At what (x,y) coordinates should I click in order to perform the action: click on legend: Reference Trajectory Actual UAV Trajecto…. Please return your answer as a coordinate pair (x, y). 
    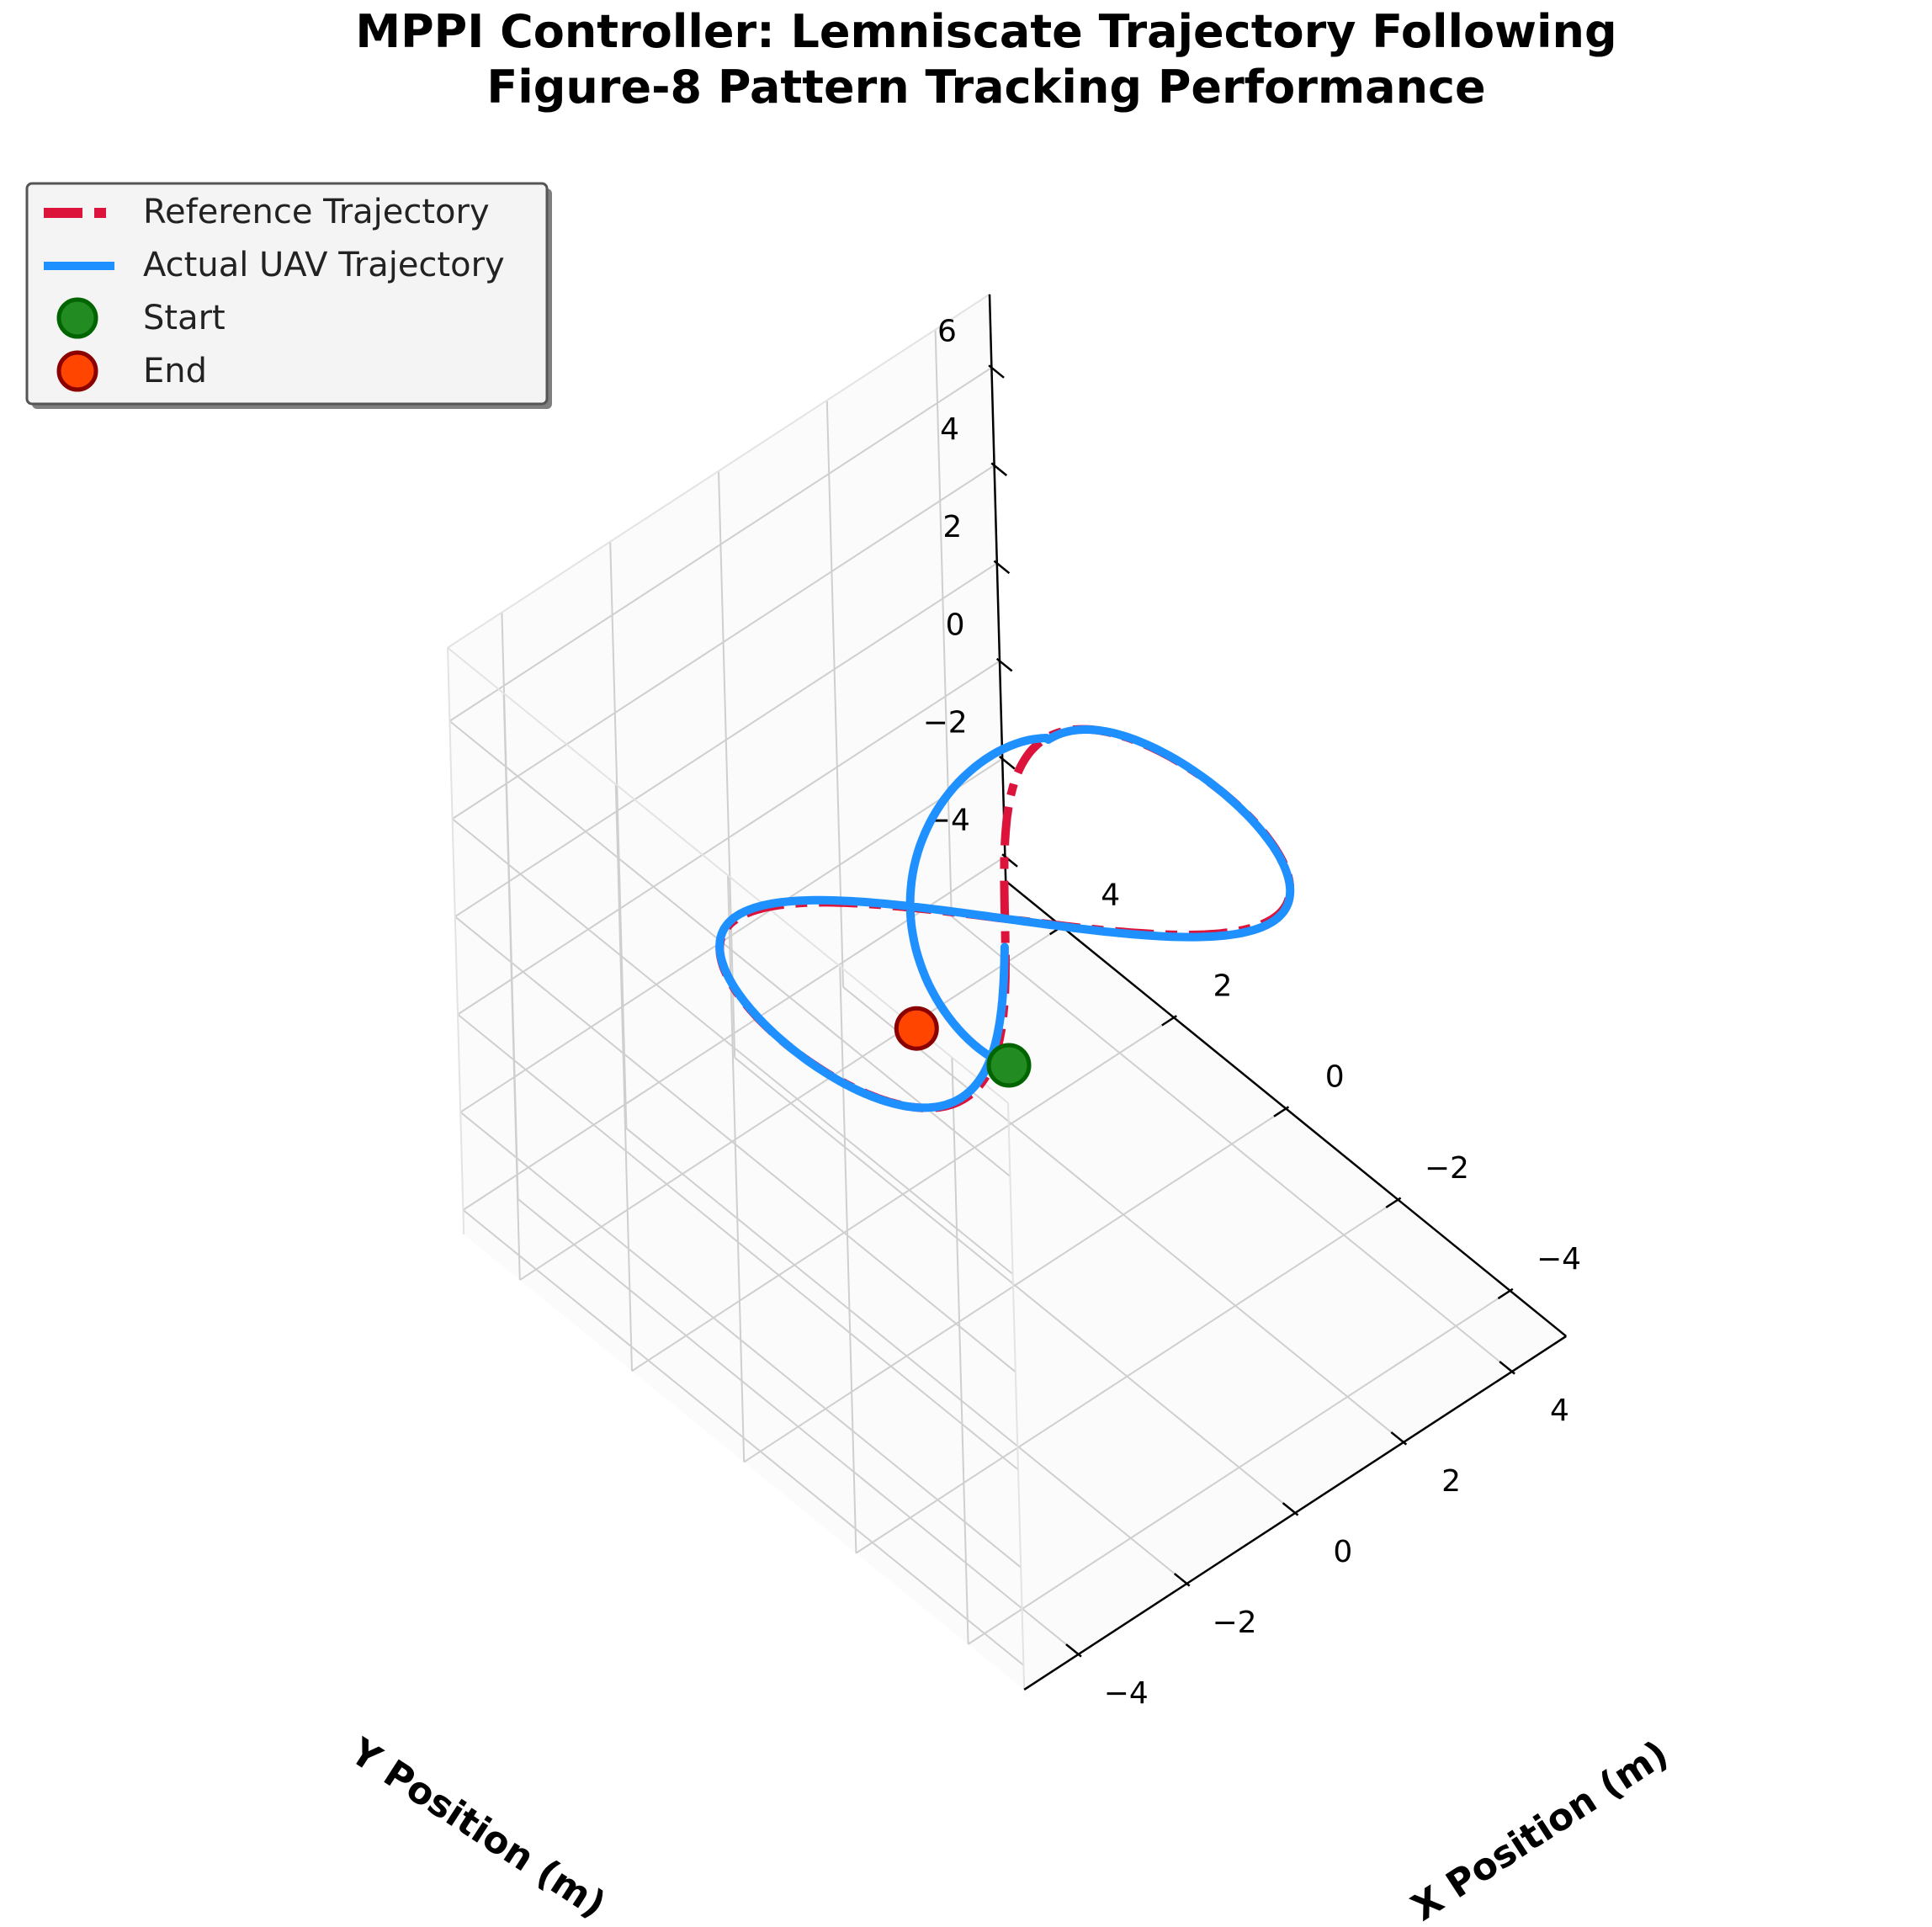
    Looking at the image, I should click on (288, 295).